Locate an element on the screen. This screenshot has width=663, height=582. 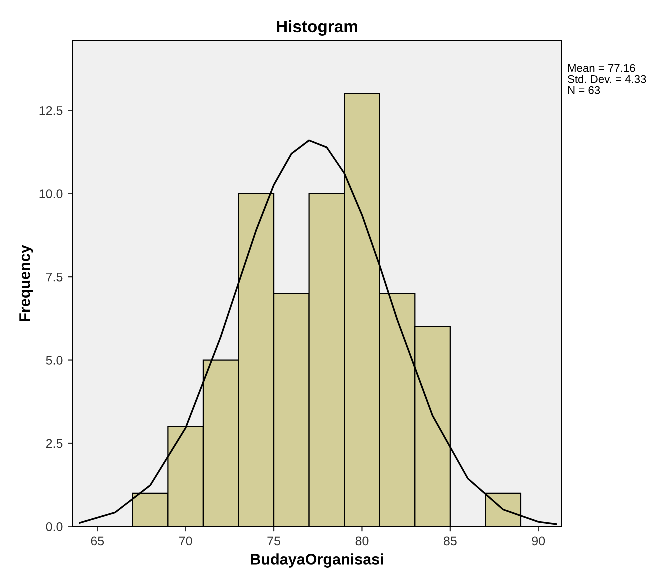
y-axis-title: Frequency is located at coordinates (27, 283).